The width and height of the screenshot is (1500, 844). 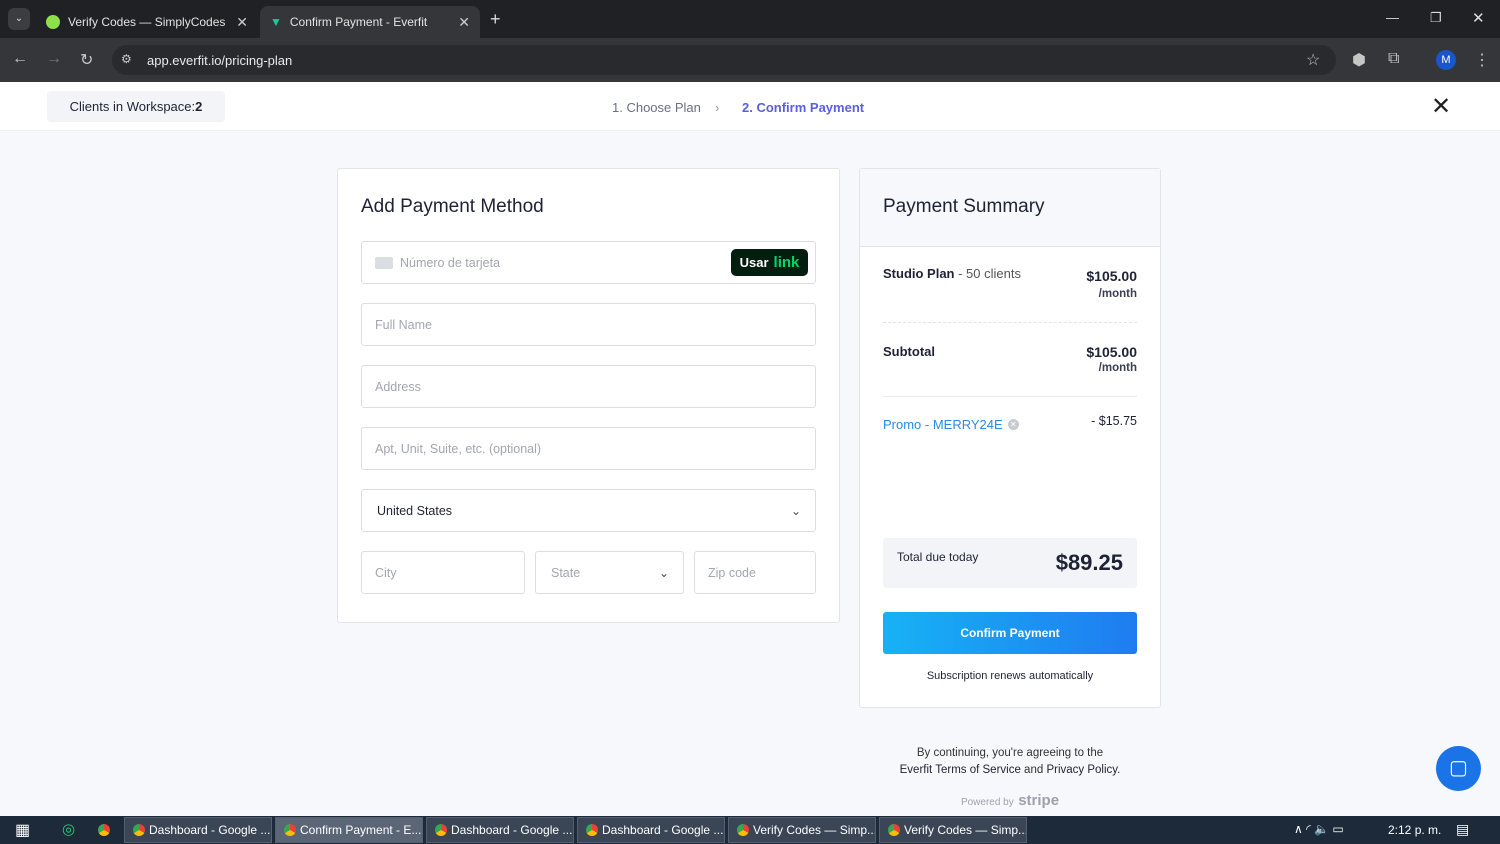 I want to click on promo-amount: - $15.75, so click(x=1114, y=421).